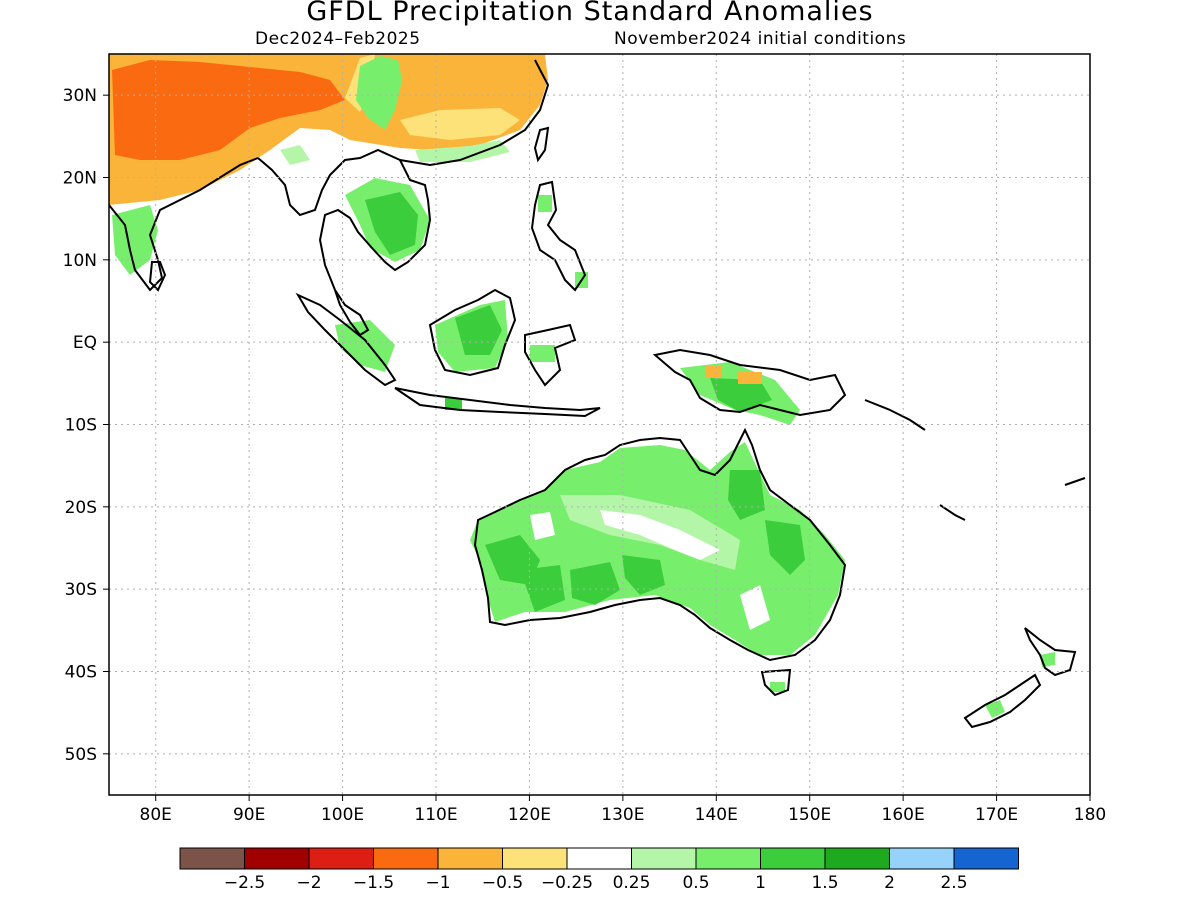 The width and height of the screenshot is (1200, 900). I want to click on anomaly-region-orange-newguinea, so click(733, 375).